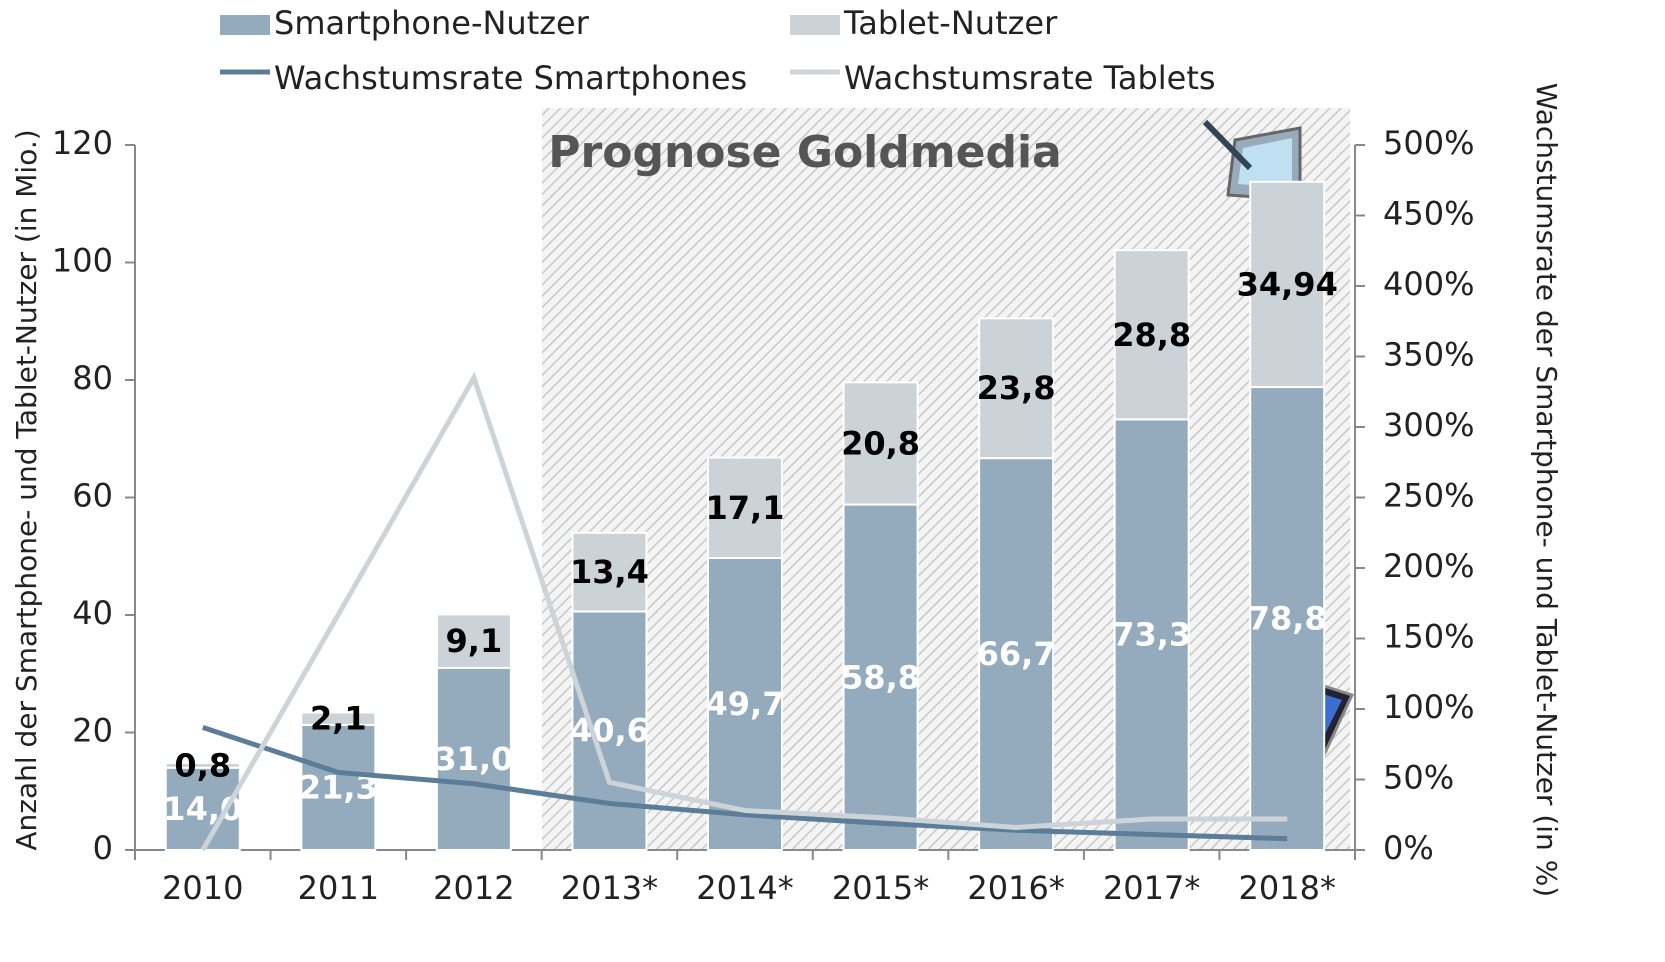  I want to click on value-label: 14,0, so click(202, 809).